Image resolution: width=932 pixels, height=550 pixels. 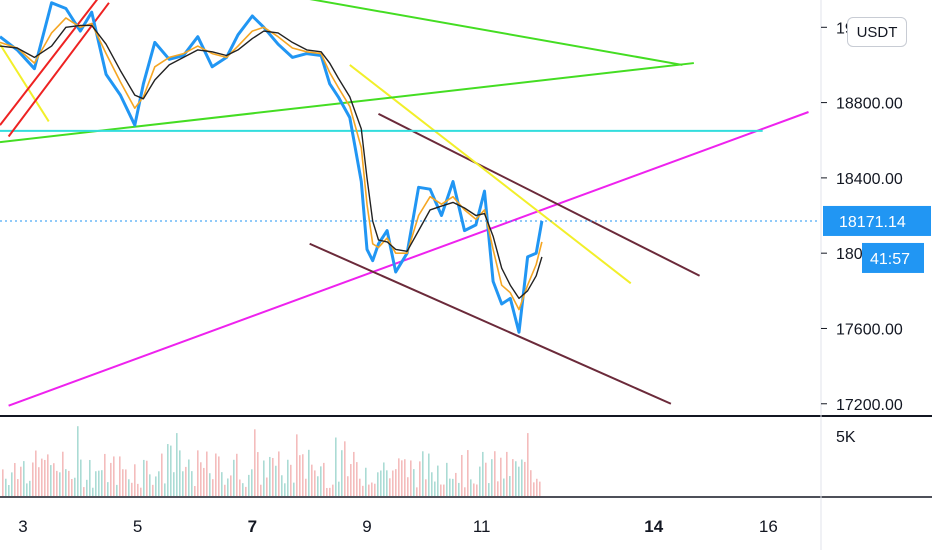 I want to click on y-tick-label: 17200.00, so click(x=869, y=405).